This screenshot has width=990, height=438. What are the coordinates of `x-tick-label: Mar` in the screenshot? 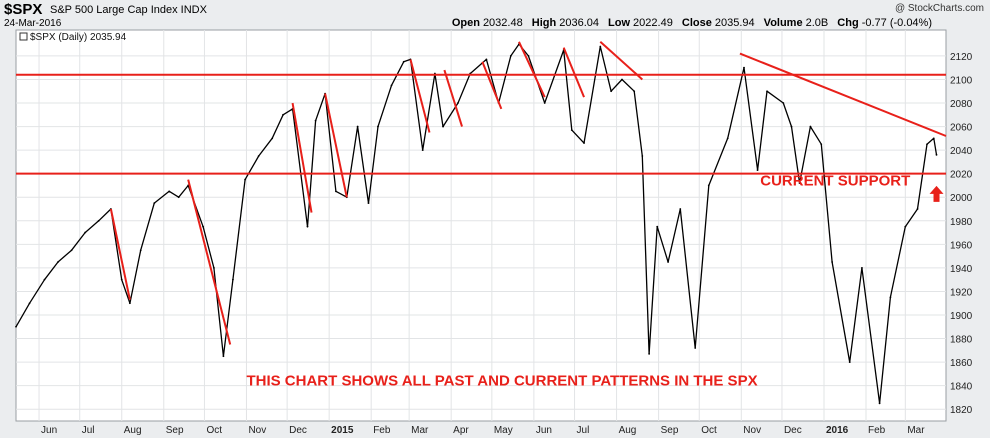 It's located at (916, 430).